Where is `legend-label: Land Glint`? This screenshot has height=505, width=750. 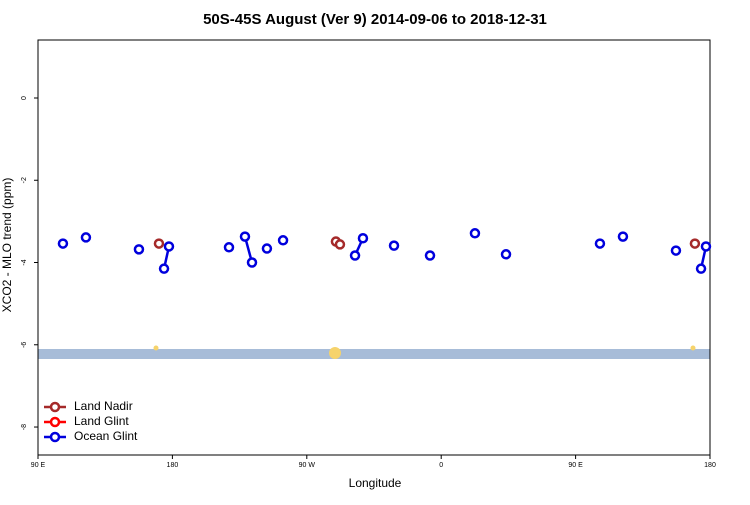 legend-label: Land Glint is located at coordinates (101, 421).